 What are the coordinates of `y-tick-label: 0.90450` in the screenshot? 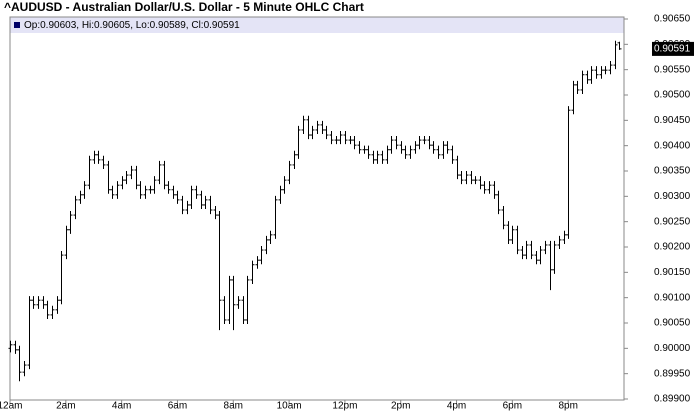 It's located at (672, 120).